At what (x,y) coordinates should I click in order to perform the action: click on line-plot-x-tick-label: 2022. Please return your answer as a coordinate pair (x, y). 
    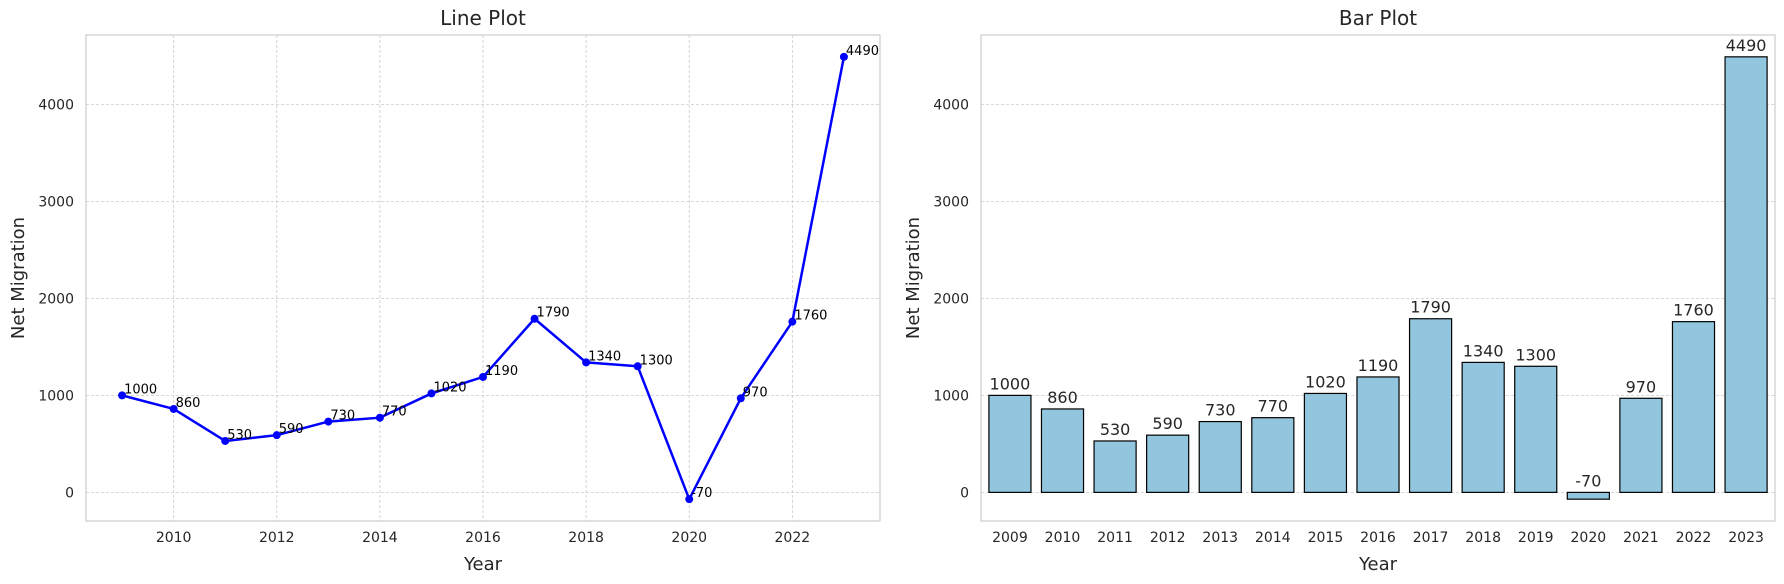
    Looking at the image, I should click on (793, 538).